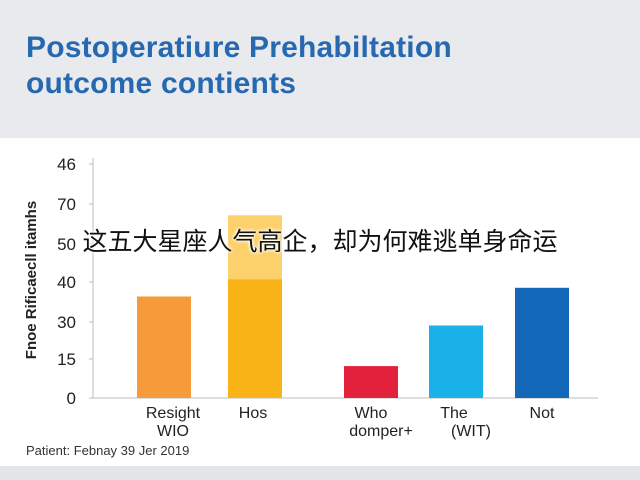 This screenshot has width=640, height=480. What do you see at coordinates (542, 413) in the screenshot?
I see `x-category-label: Not` at bounding box center [542, 413].